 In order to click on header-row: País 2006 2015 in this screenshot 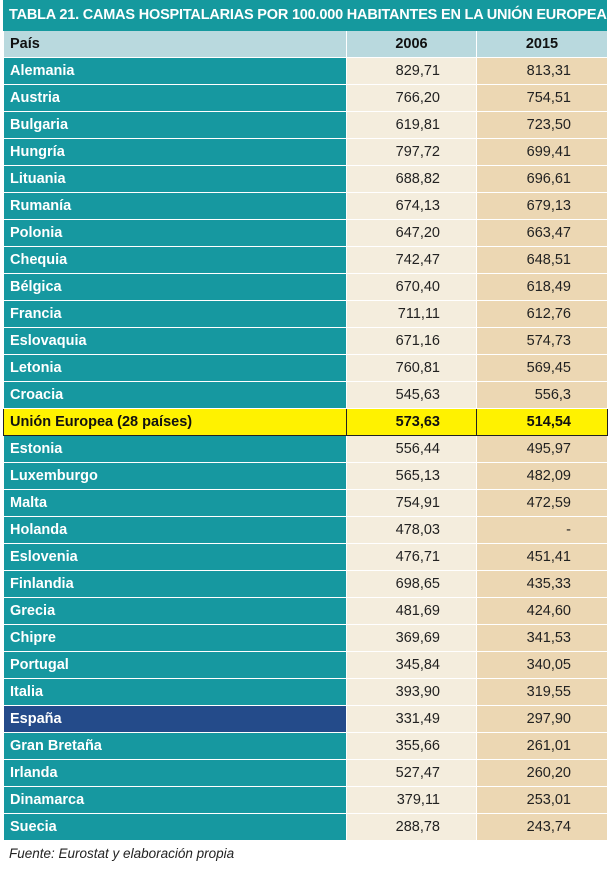, I will do `click(305, 44)`.